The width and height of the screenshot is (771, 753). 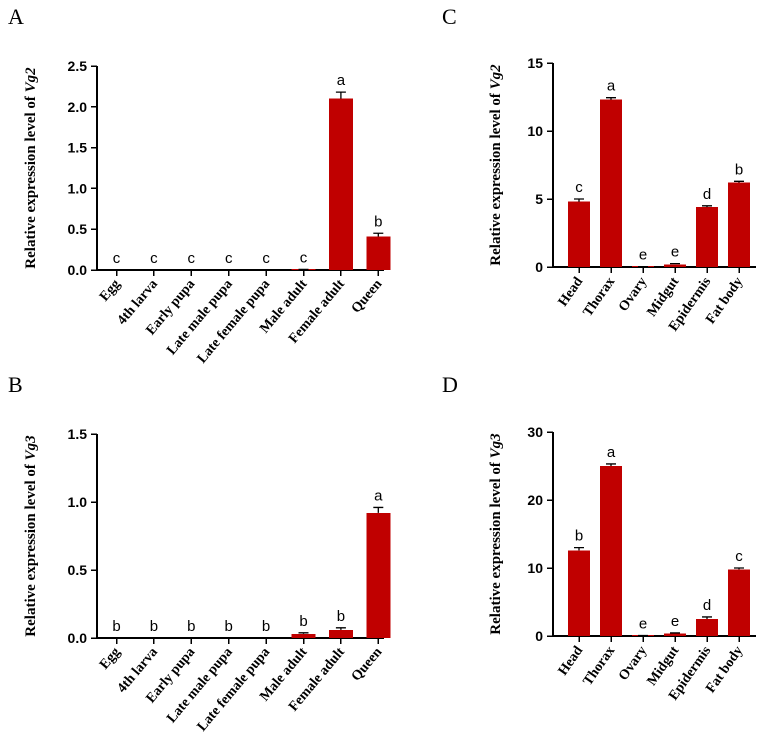 I want to click on y-tick-label: 15, so click(x=535, y=63).